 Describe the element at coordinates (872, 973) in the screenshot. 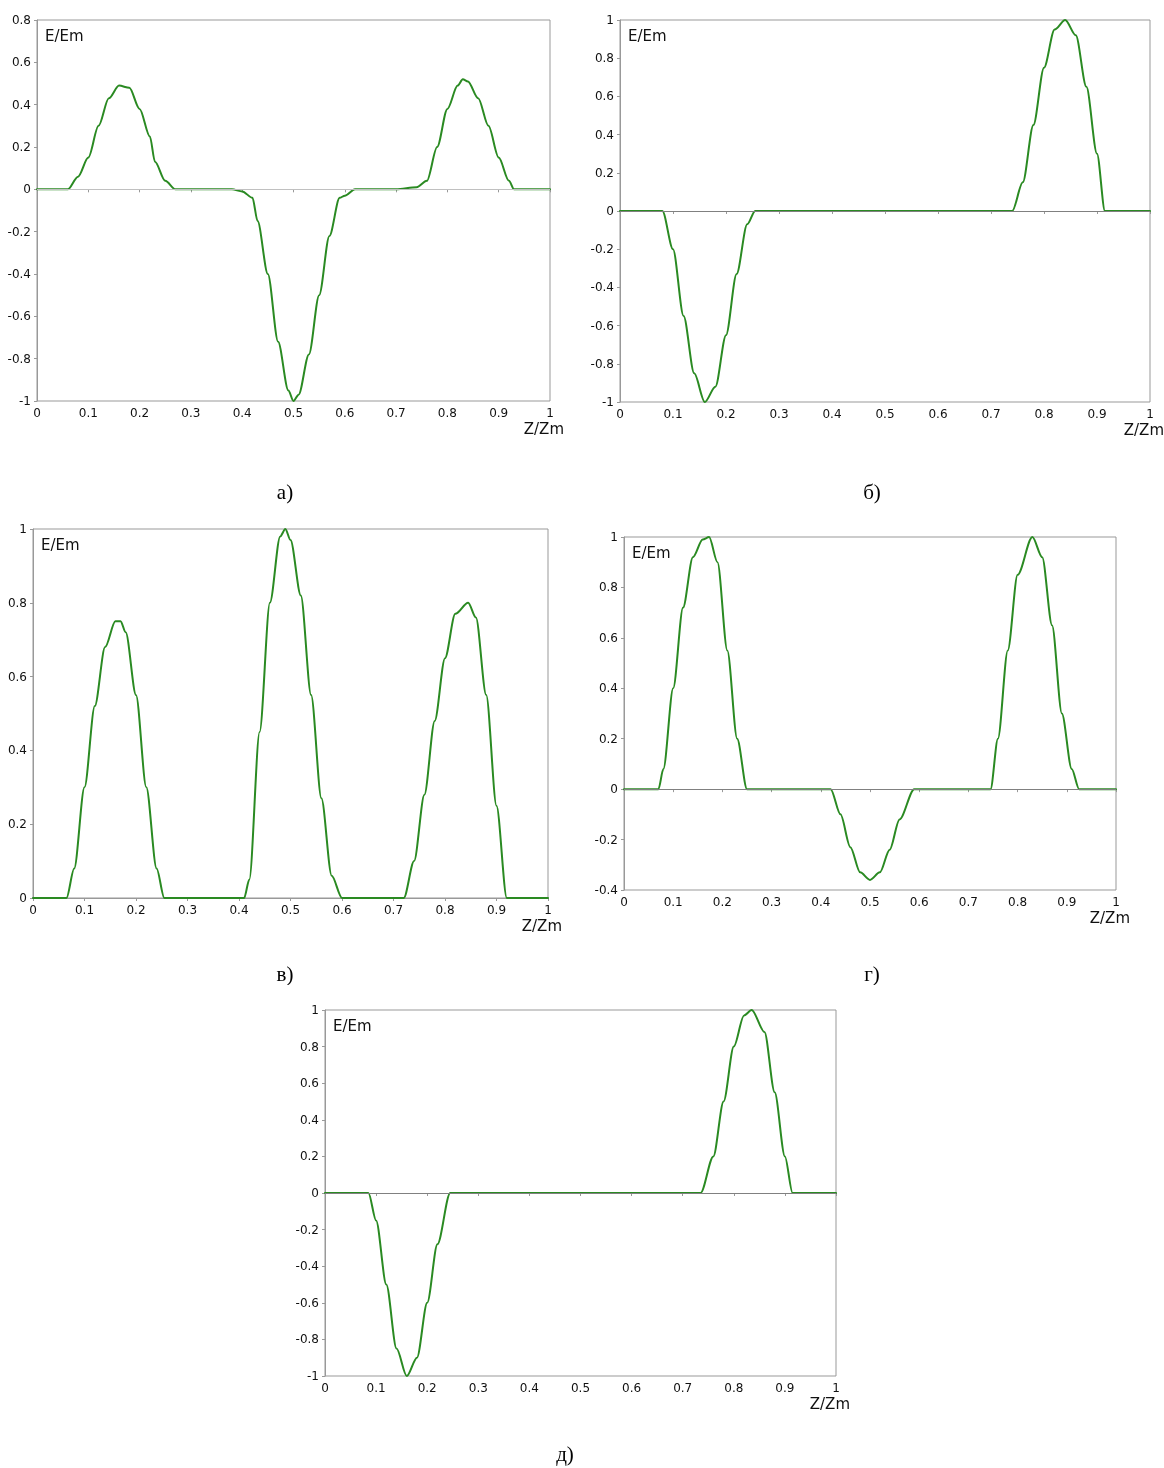

I see `text: г)` at that location.